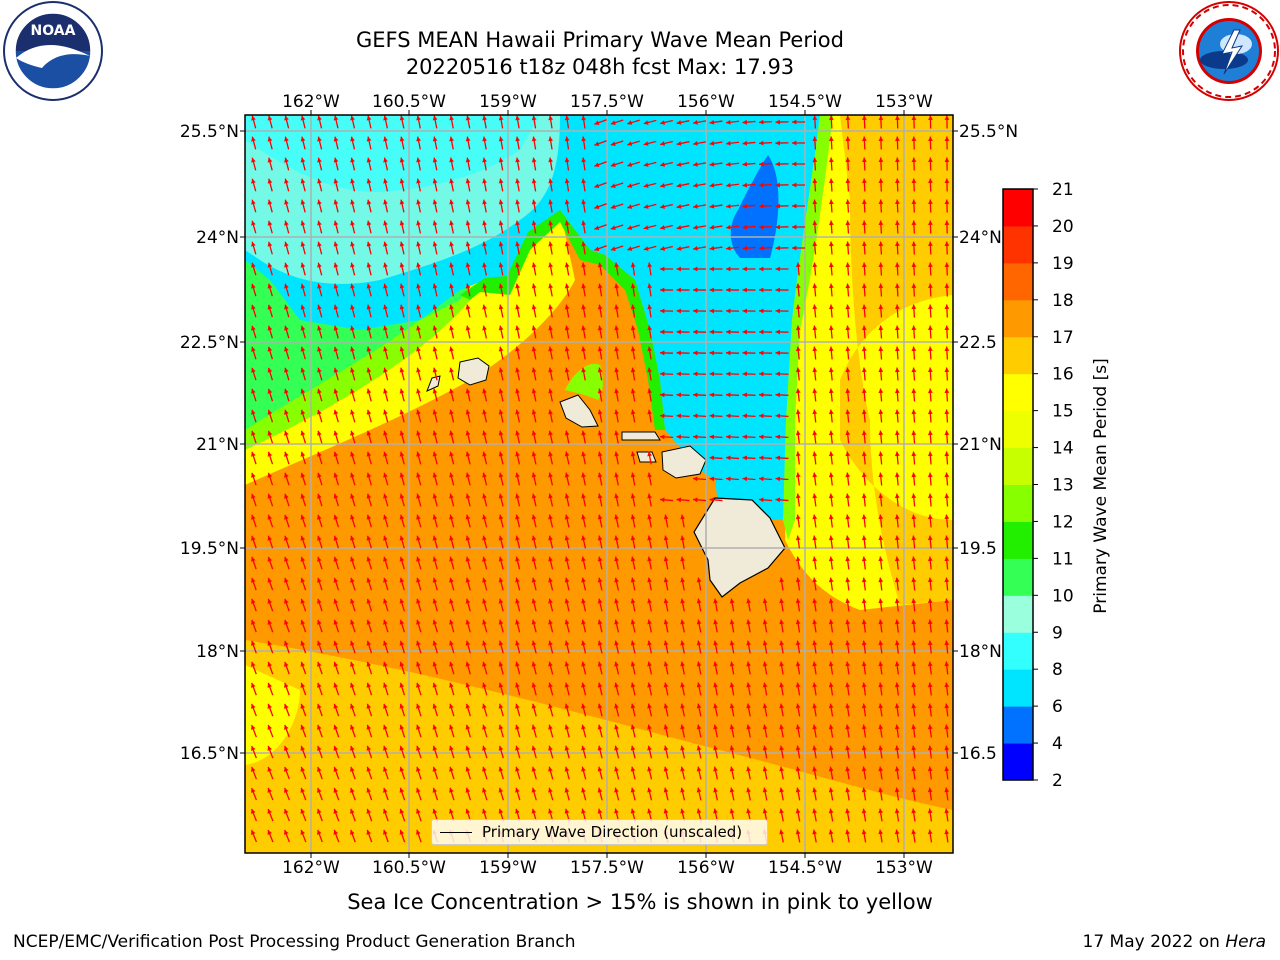  What do you see at coordinates (1018, 762) in the screenshot?
I see `colorbar-swatch` at bounding box center [1018, 762].